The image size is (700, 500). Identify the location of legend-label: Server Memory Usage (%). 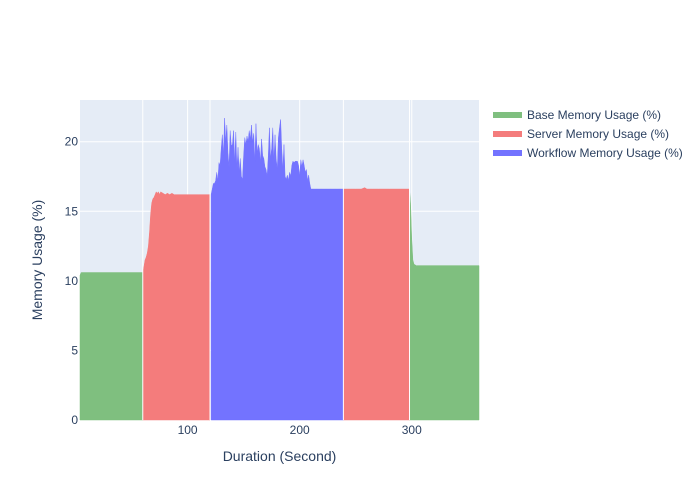
(598, 134).